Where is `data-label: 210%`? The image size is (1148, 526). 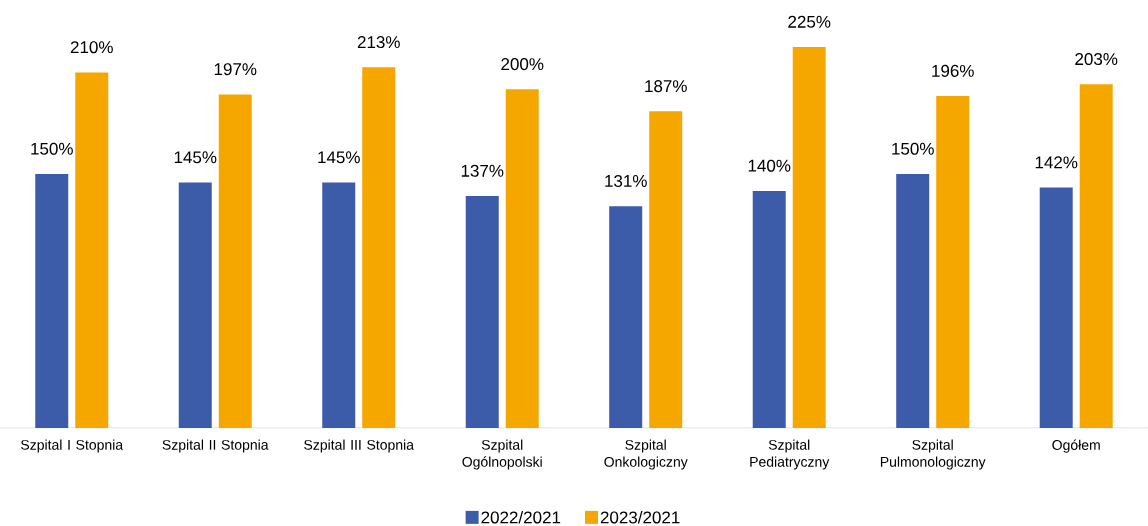 data-label: 210% is located at coordinates (91, 47).